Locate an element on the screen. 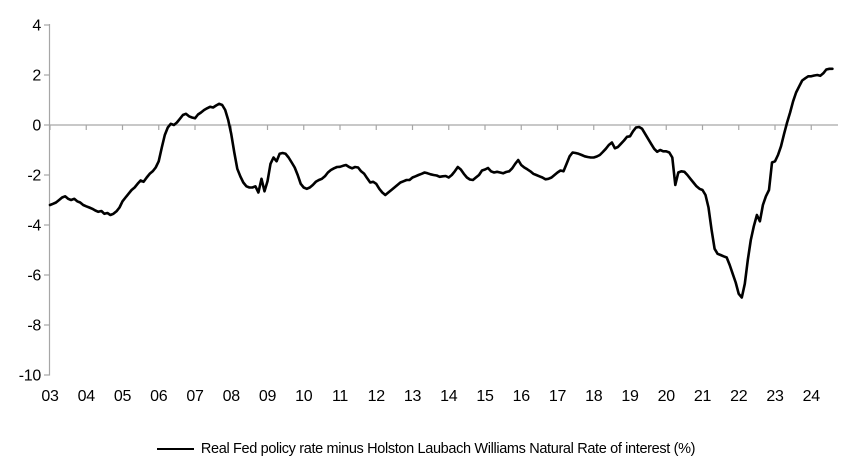 The width and height of the screenshot is (852, 471). x-tick-label: 24 is located at coordinates (812, 396).